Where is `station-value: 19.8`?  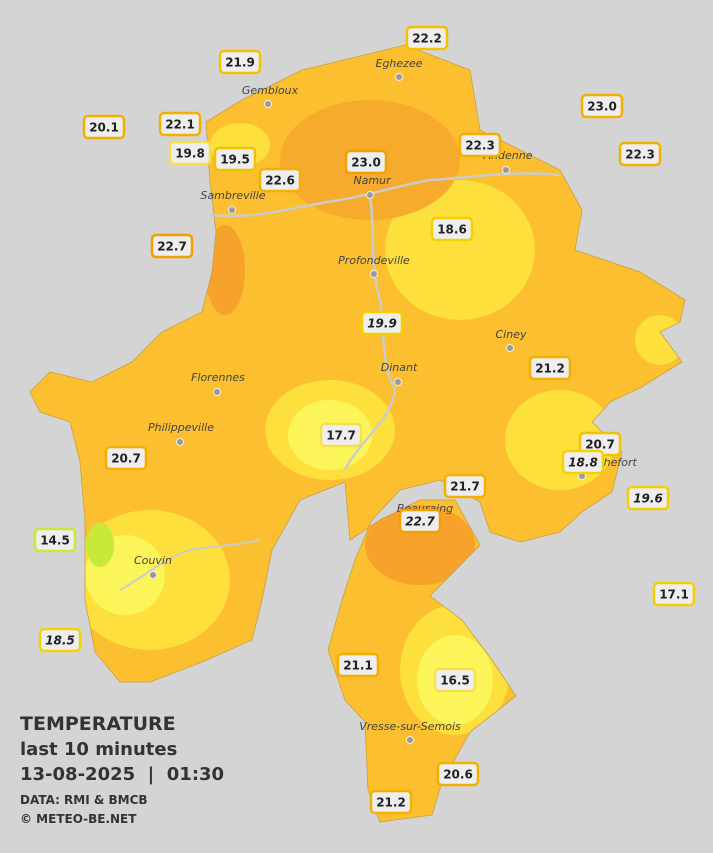
station-value: 19.8 is located at coordinates (190, 154).